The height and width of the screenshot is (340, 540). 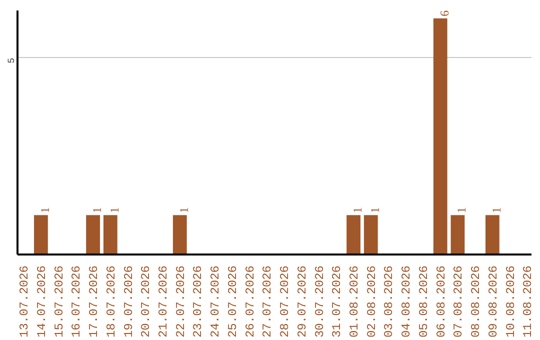 I want to click on x-tick-label: 06.08.2026, so click(x=441, y=301).